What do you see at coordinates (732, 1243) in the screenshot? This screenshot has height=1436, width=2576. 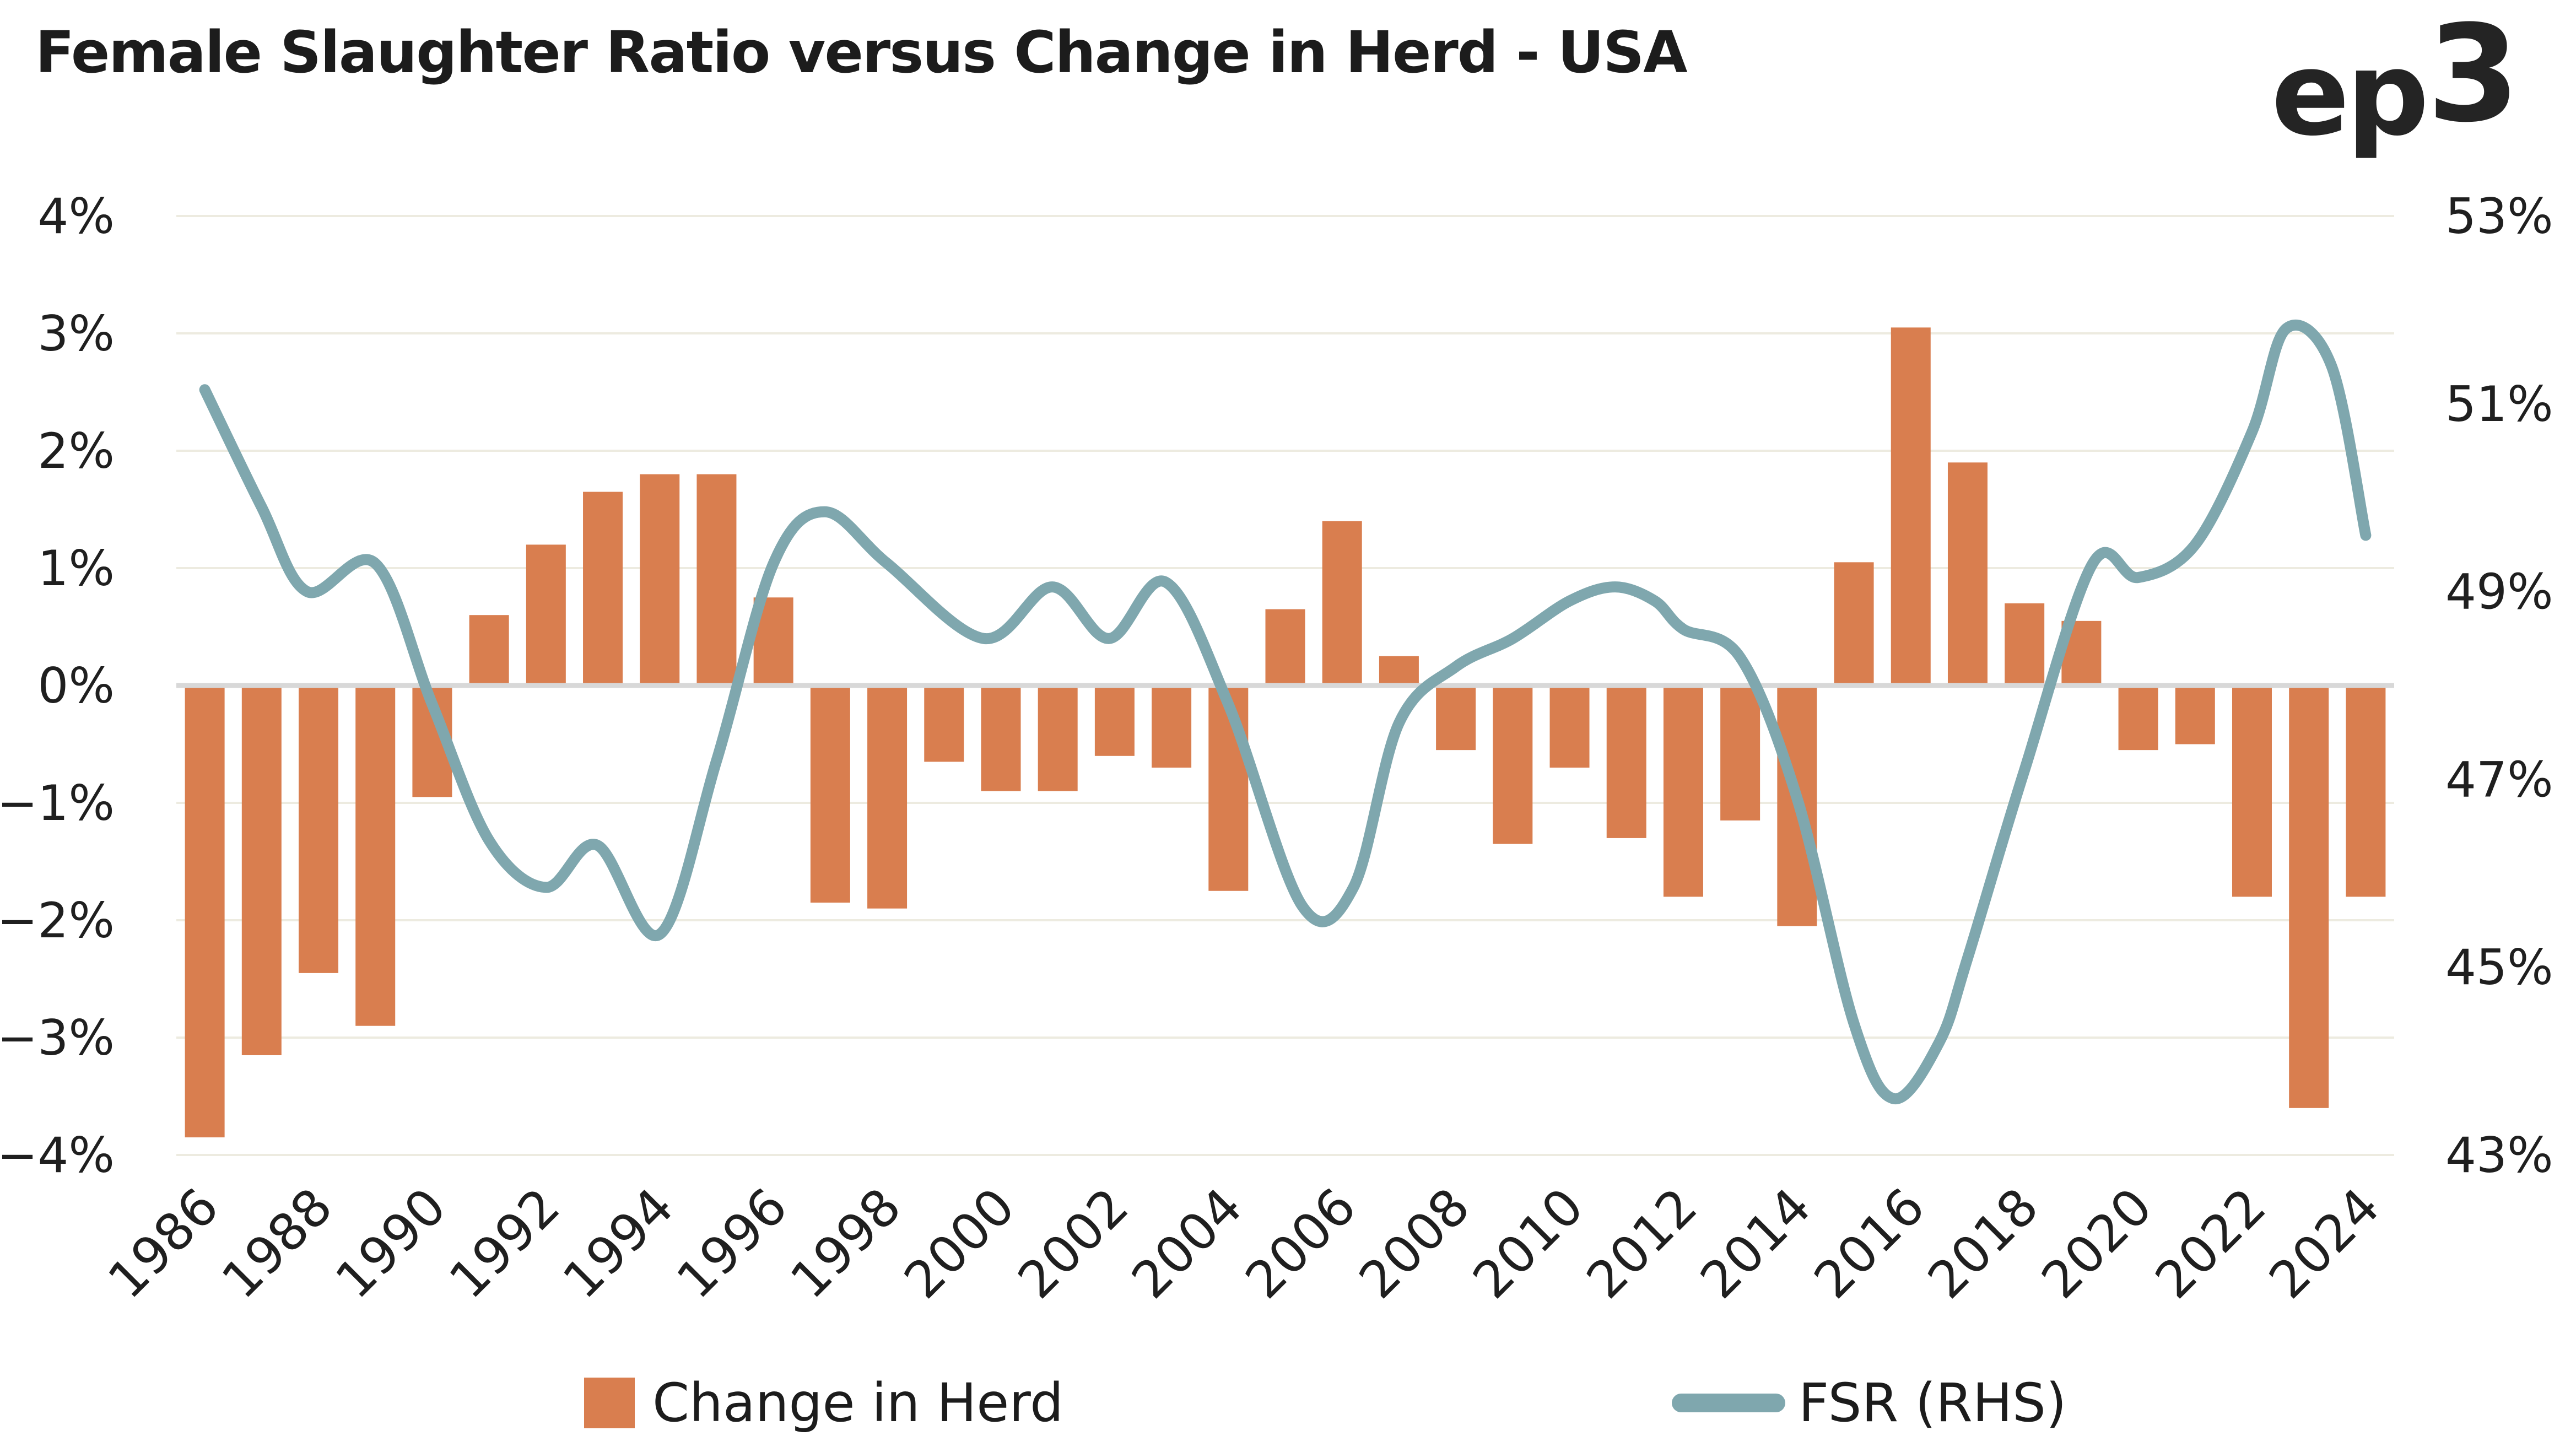 I see `x-axis-label: 1996` at bounding box center [732, 1243].